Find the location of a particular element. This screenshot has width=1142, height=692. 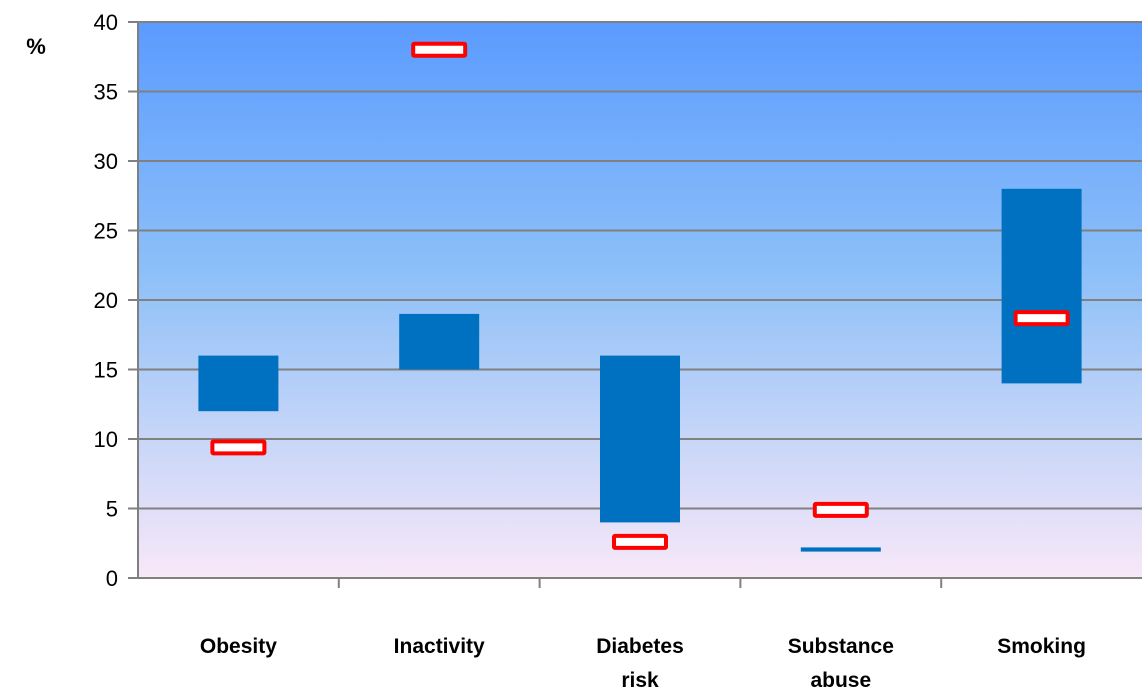

x-category-label: Substance abuse is located at coordinates (841, 663).